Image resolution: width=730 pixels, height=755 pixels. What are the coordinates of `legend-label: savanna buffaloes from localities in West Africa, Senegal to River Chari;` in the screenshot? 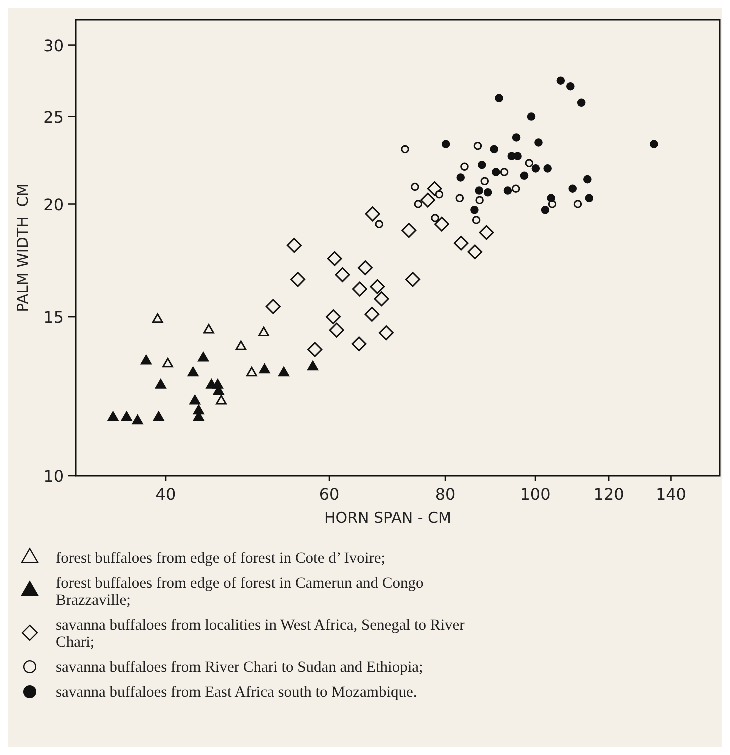 It's located at (261, 634).